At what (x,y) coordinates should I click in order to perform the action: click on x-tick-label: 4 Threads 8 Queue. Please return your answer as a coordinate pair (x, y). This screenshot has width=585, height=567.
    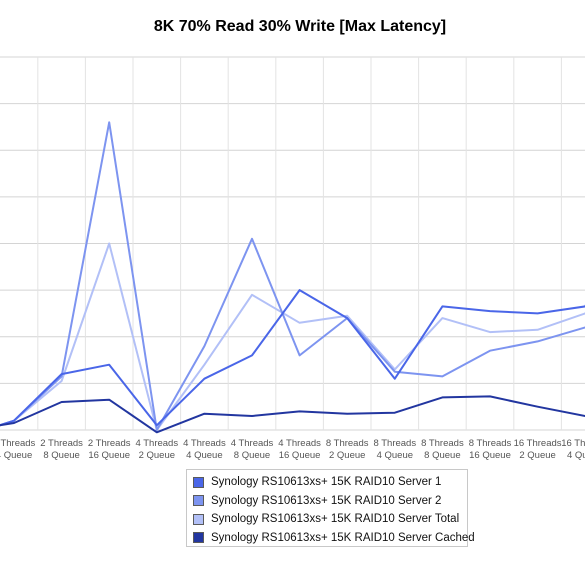
    Looking at the image, I should click on (252, 449).